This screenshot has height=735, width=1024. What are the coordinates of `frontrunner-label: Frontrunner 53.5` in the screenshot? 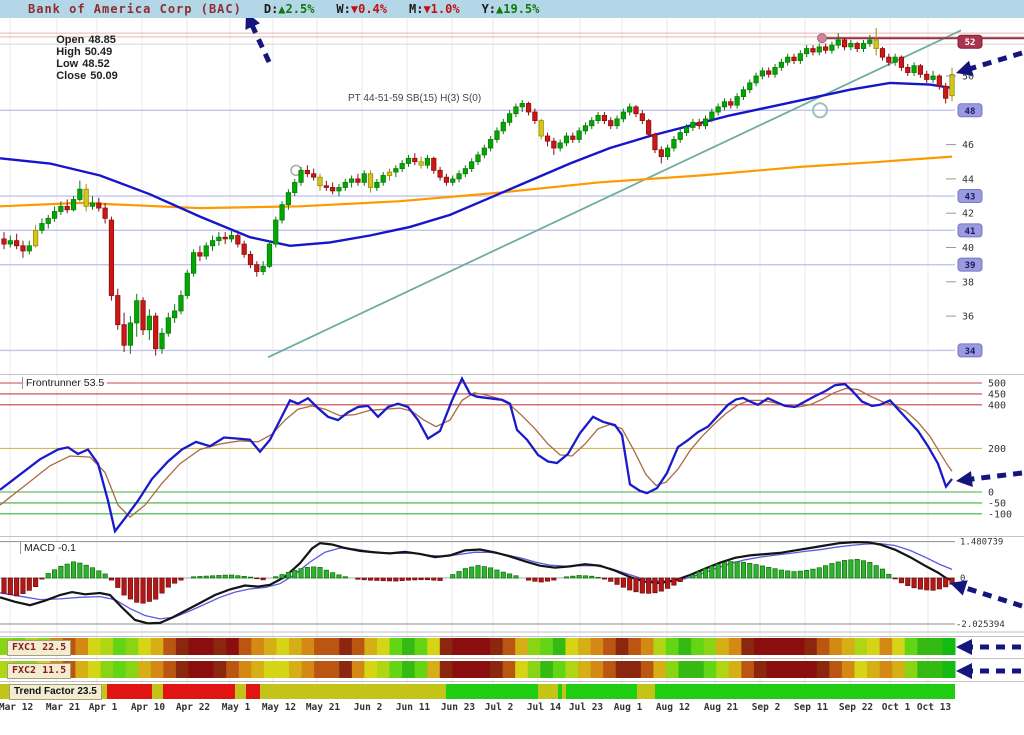 It's located at (65, 383).